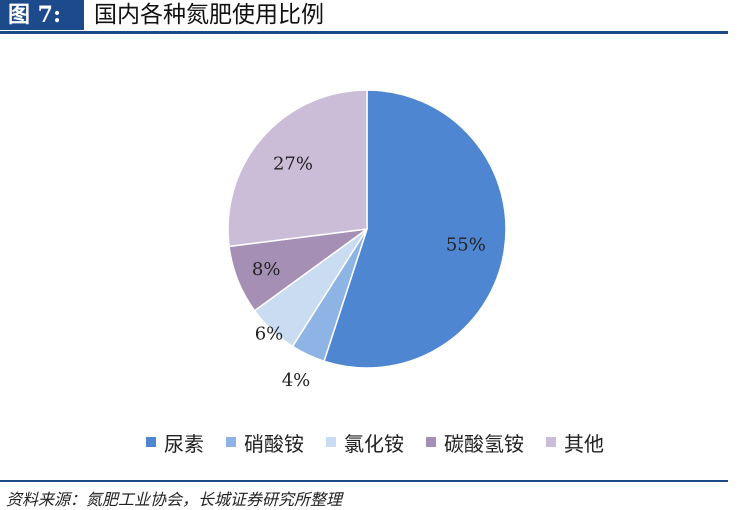 This screenshot has height=510, width=750. What do you see at coordinates (293, 164) in the screenshot?
I see `slice-label-4: 27%` at bounding box center [293, 164].